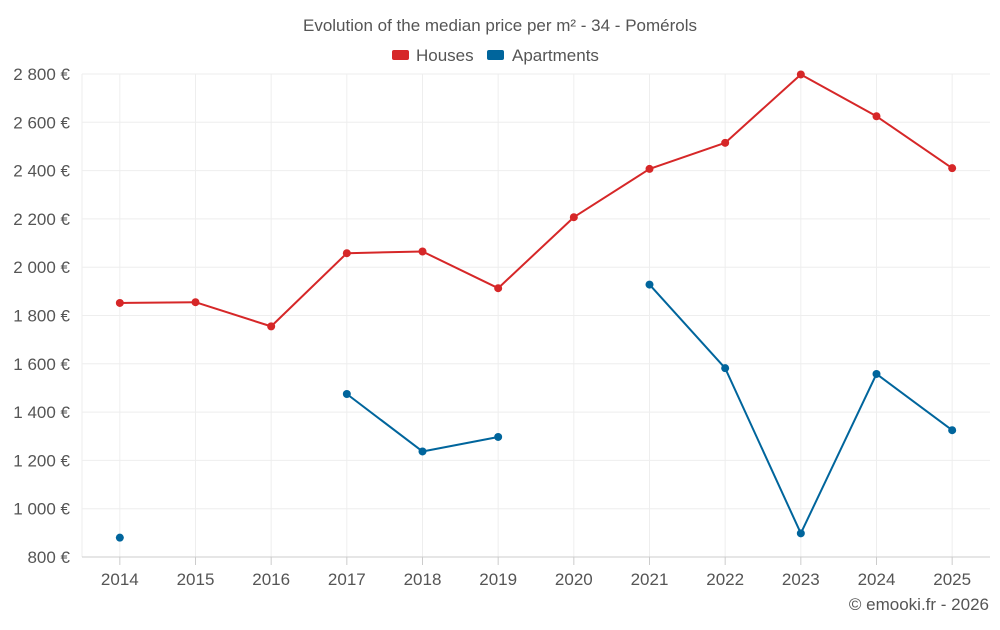 Image resolution: width=1000 pixels, height=630 pixels. Describe the element at coordinates (41, 509) in the screenshot. I see `y-tick-label: 1 000 €` at that location.